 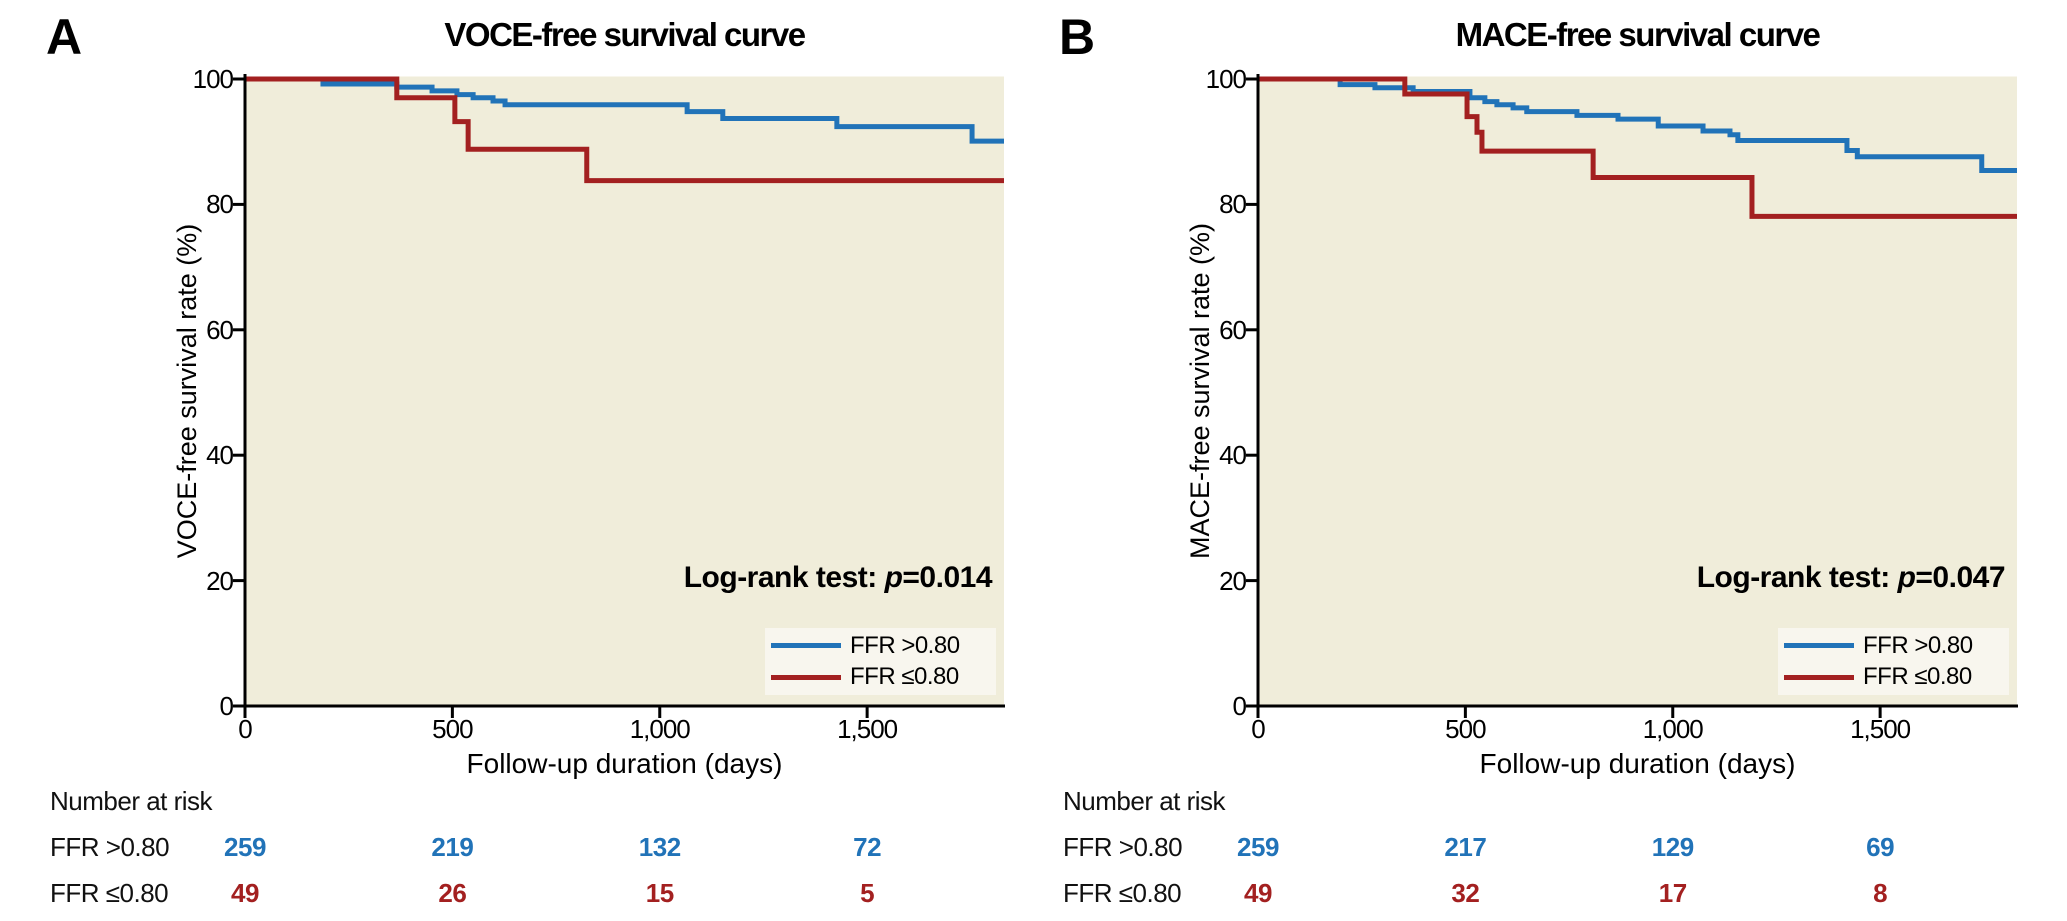 What do you see at coordinates (187, 391) in the screenshot?
I see `panel-a-y-axis-label: VOCE-free survival rate (%)` at bounding box center [187, 391].